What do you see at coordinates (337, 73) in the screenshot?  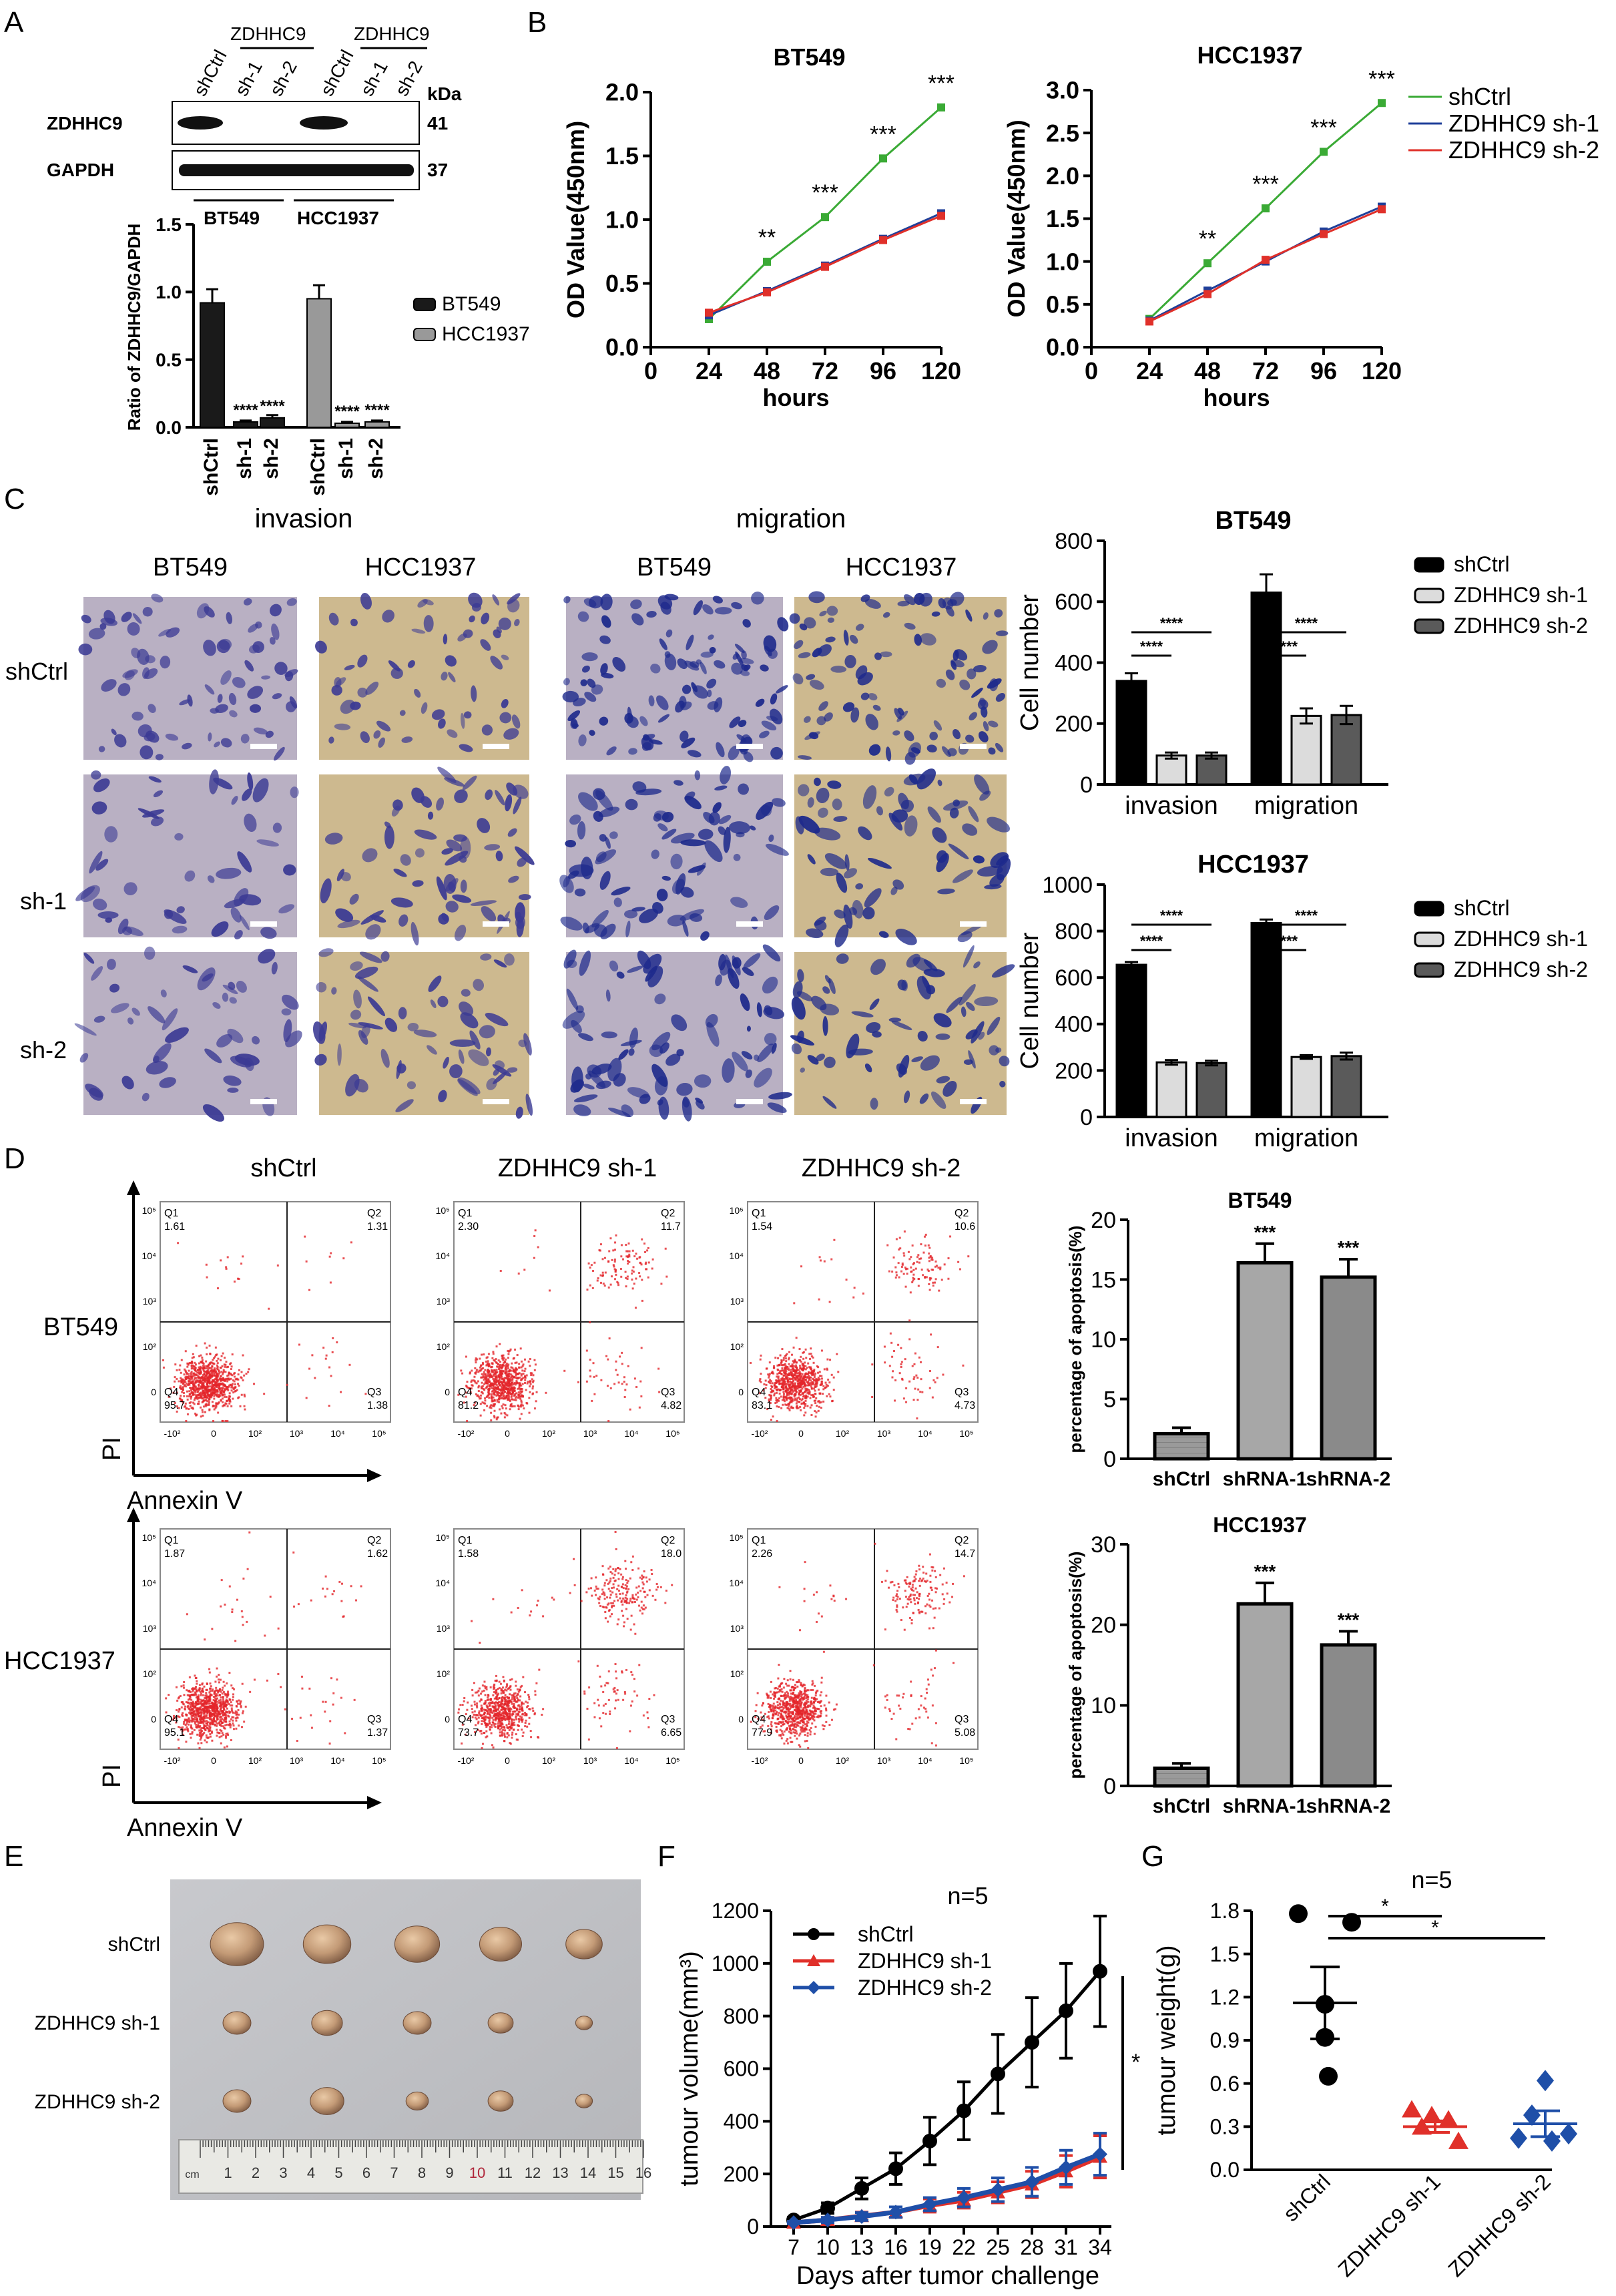 I see `wb-lane-label: shCtrl` at bounding box center [337, 73].